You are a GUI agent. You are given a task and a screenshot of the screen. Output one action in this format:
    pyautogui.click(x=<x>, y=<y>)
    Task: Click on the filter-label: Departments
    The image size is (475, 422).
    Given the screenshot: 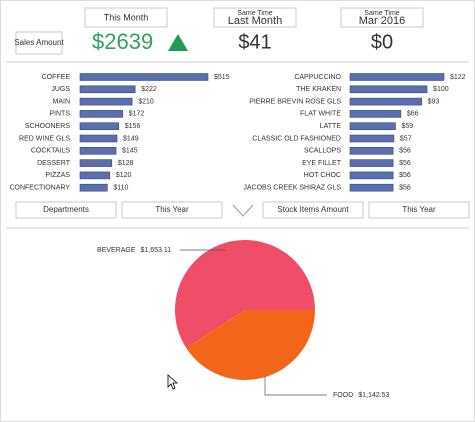 What is the action you would take?
    pyautogui.click(x=66, y=209)
    